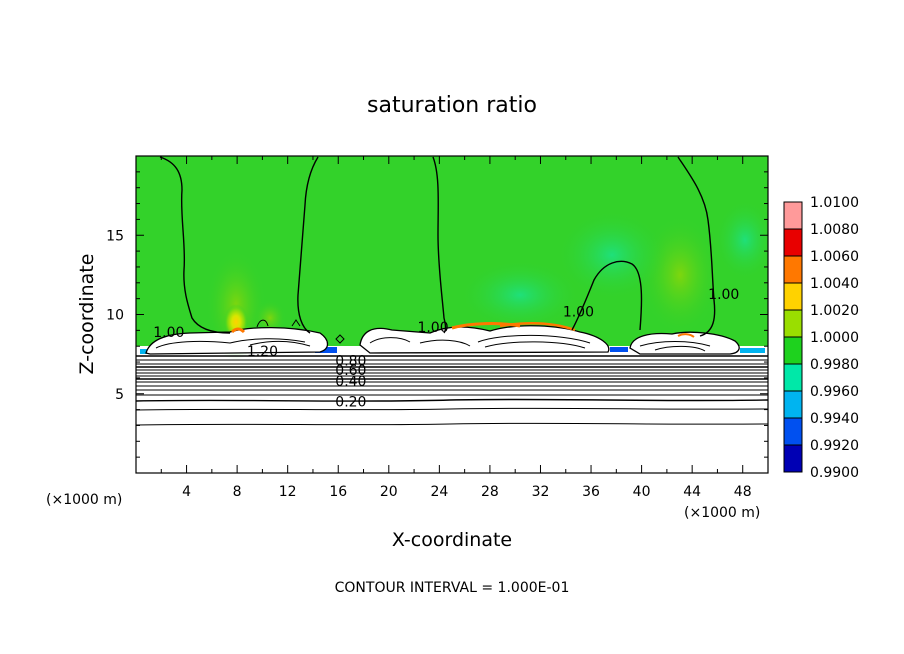 The height and width of the screenshot is (654, 904). I want to click on colorbar-label: 1.0000, so click(834, 338).